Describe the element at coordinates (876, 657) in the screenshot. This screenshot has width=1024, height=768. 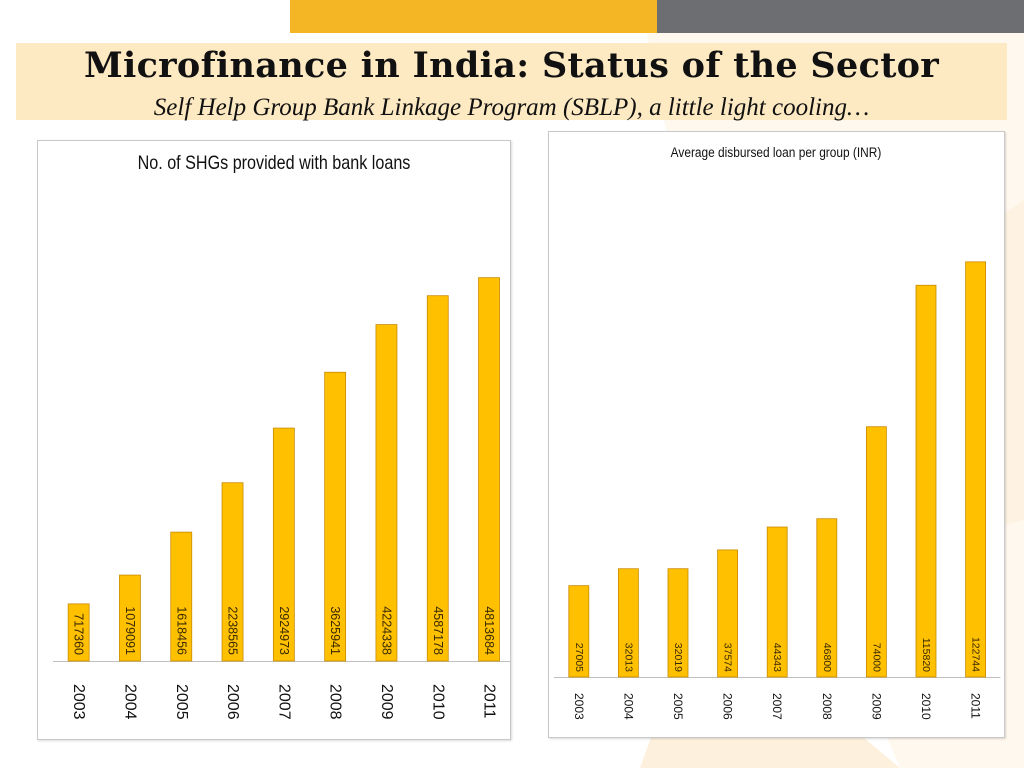
I see `data-label-2009: 74000` at that location.